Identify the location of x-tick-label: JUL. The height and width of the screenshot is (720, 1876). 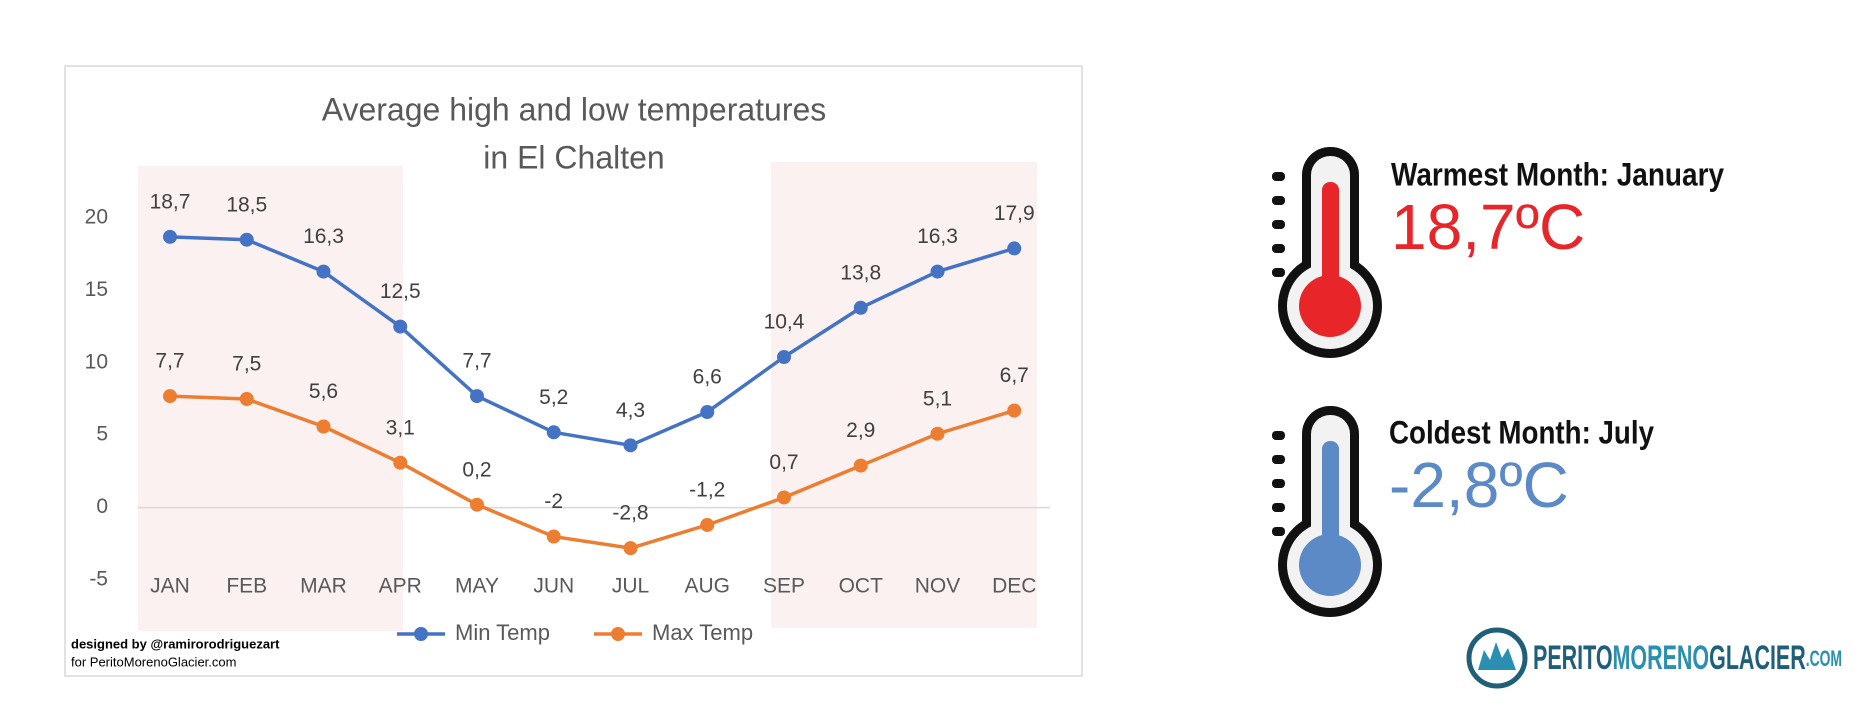
(630, 586).